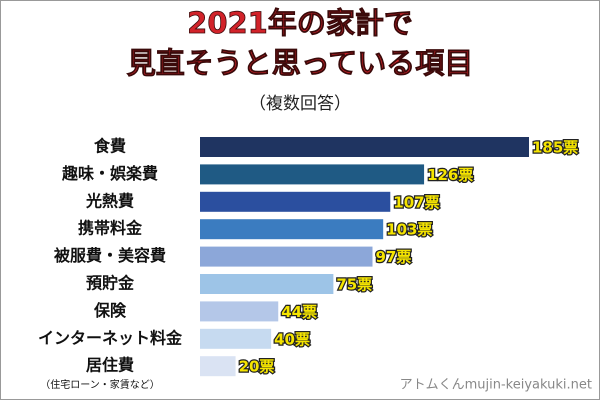 The width and height of the screenshot is (600, 400). I want to click on value-label: 75票, so click(354, 285).